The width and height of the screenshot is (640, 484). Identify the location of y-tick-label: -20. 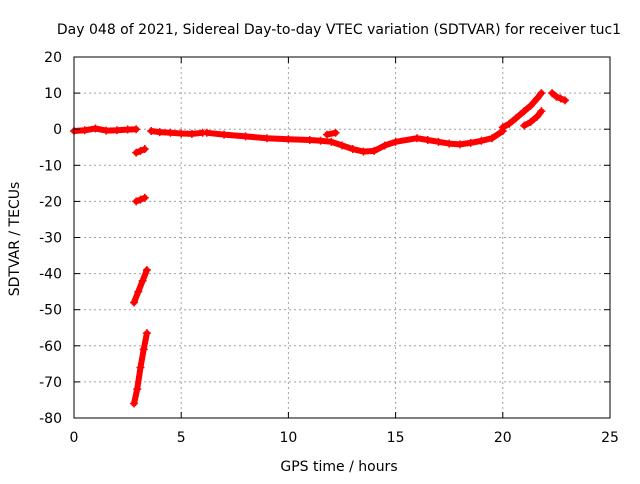
(50, 202).